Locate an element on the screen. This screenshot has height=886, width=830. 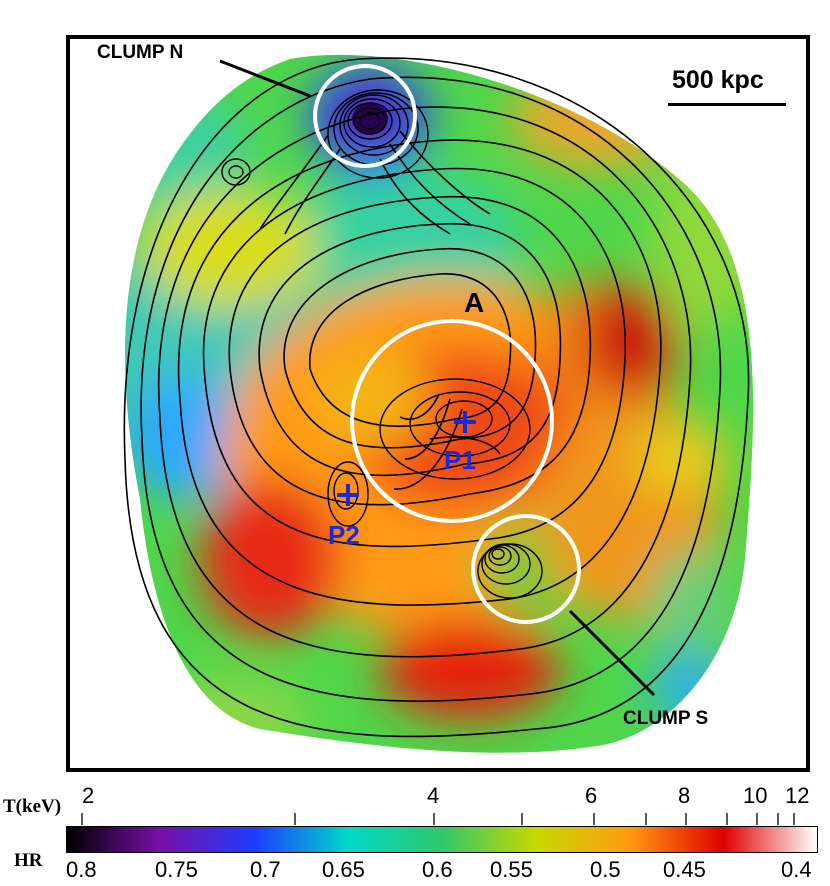
t-tick-6: 6 is located at coordinates (591, 795).